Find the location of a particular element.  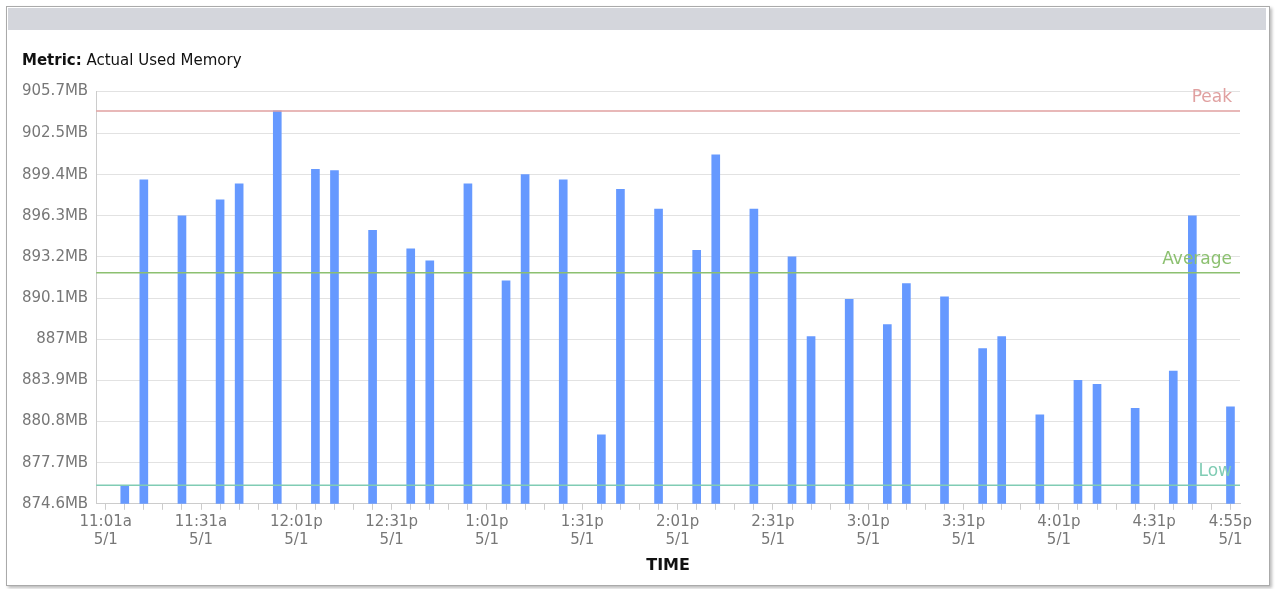

x-tick-label: 11:01a 5/1 is located at coordinates (105, 529).